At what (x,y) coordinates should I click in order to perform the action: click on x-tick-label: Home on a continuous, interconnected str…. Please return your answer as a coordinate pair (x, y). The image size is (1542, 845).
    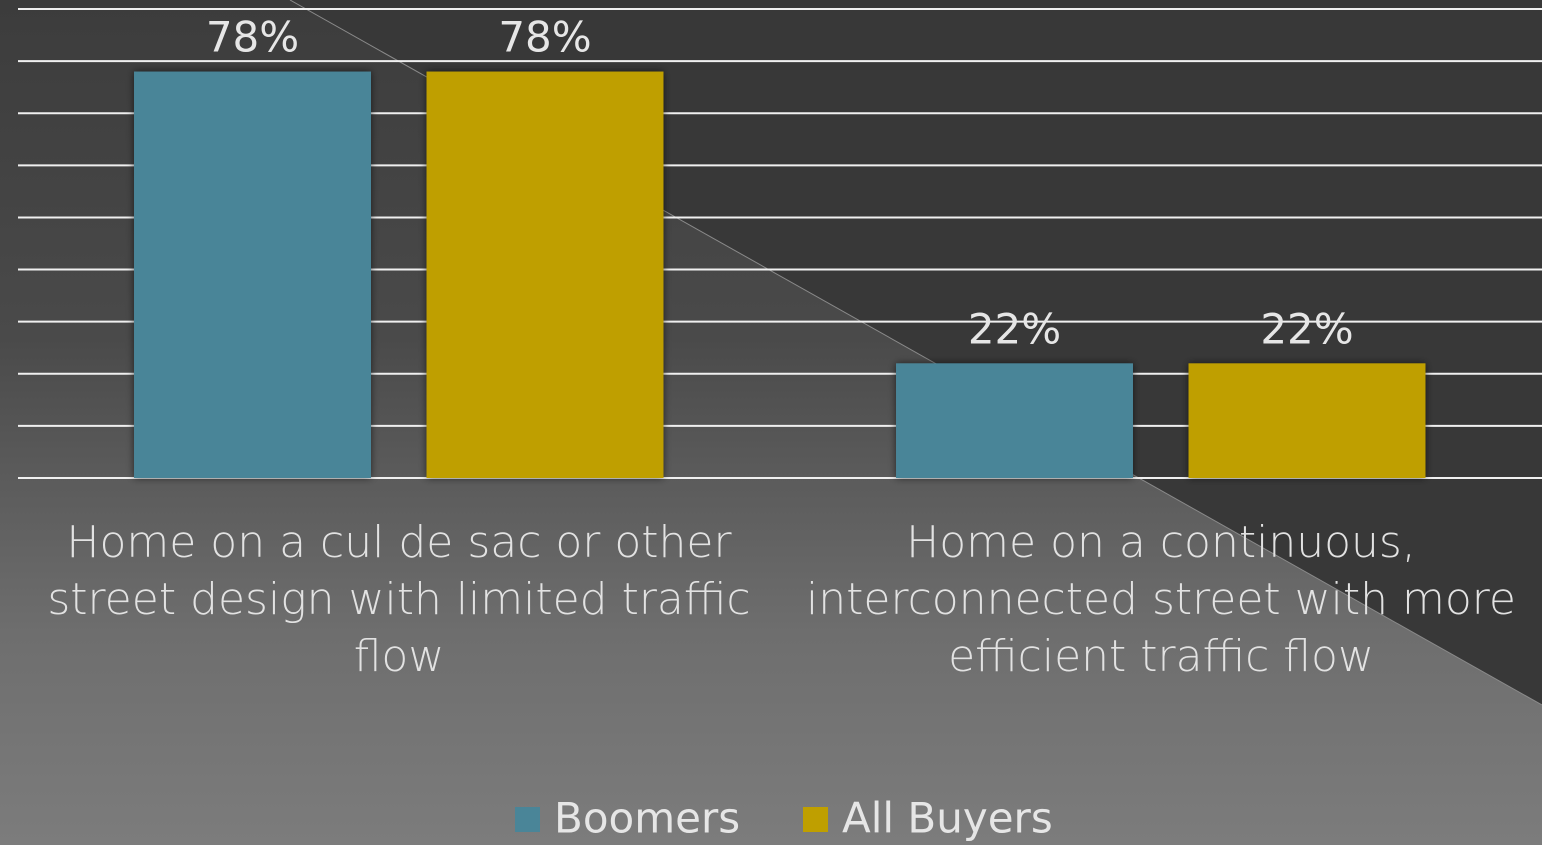
    Looking at the image, I should click on (1161, 599).